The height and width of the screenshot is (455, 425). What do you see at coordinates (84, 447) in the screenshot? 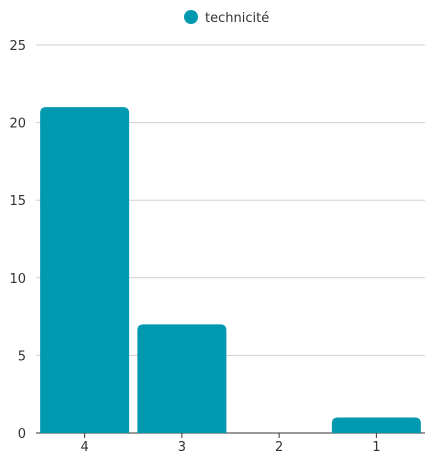
I see `x-tick-label: 4` at bounding box center [84, 447].